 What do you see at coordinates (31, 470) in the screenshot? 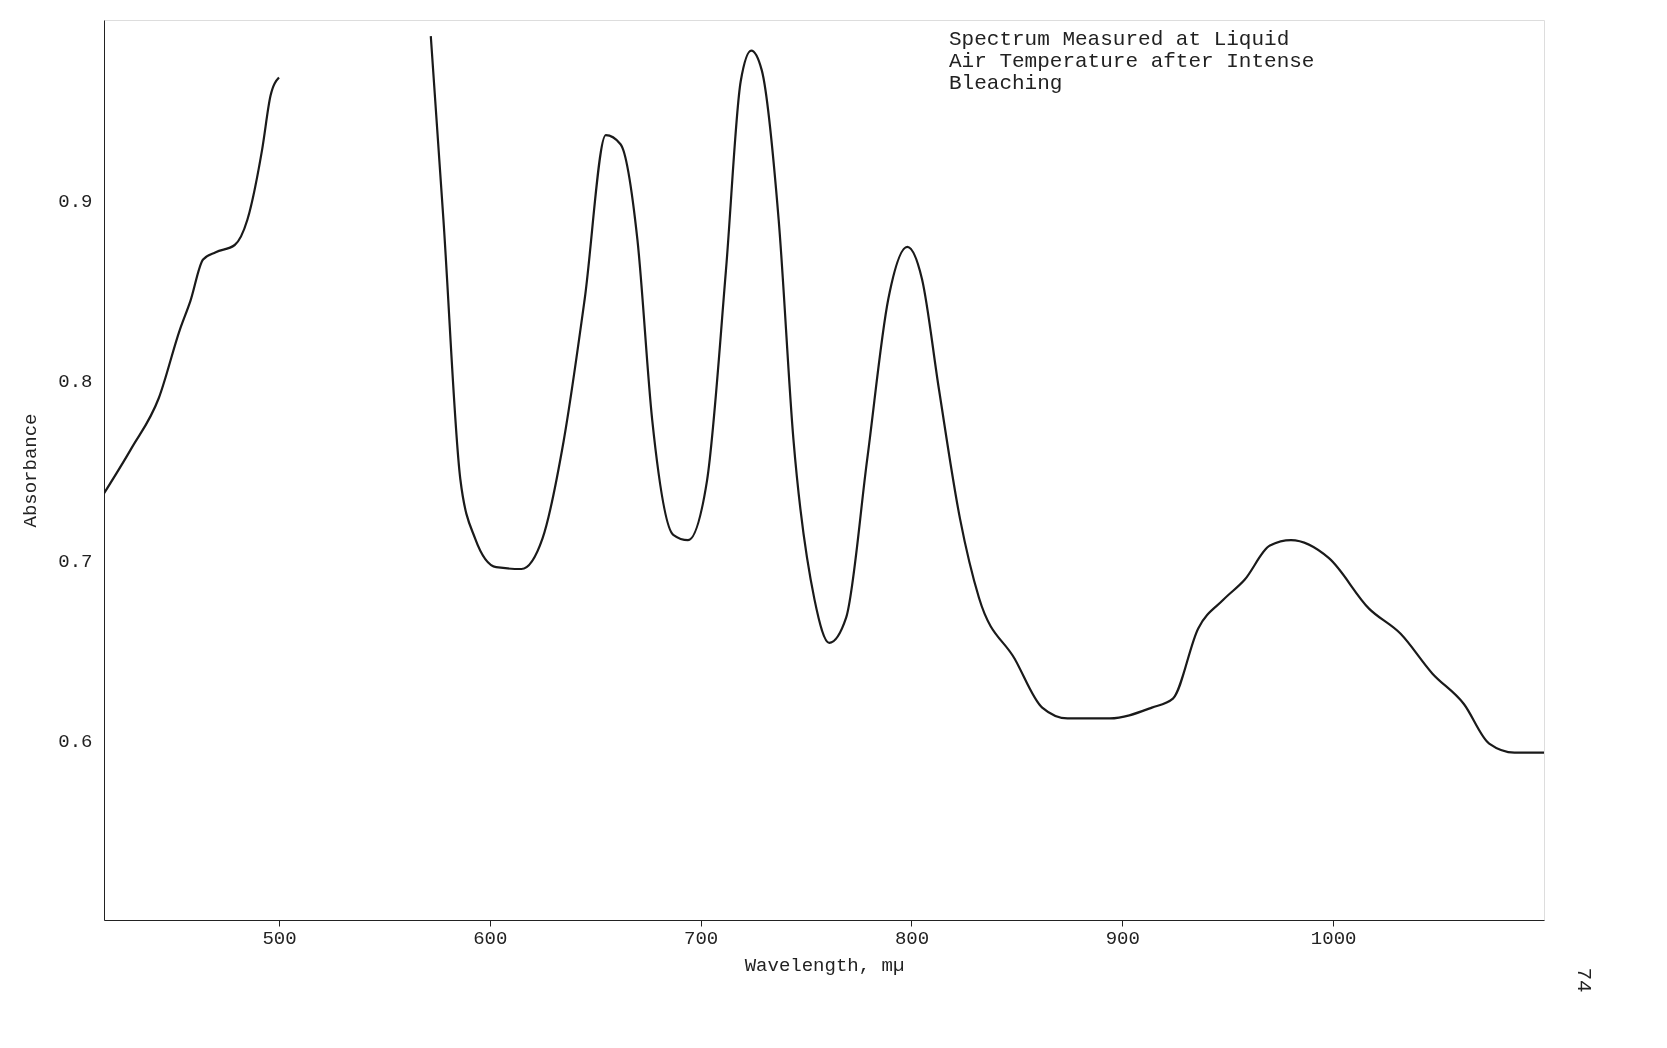
I see `y-axis-title: Absorbance` at bounding box center [31, 470].